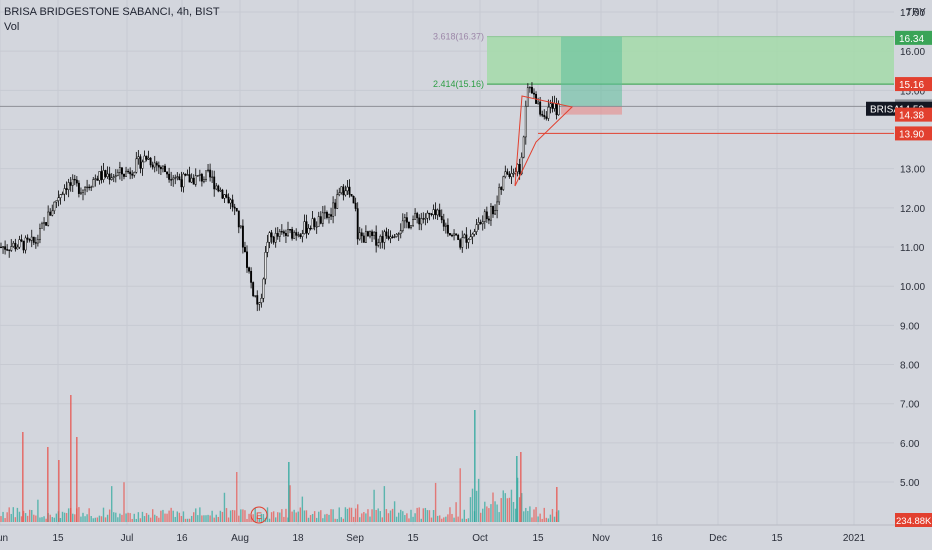 The width and height of the screenshot is (932, 550). I want to click on symbol-title: BRISA BRIDGESTONE SABANCI, 4h, BIST, so click(112, 12).